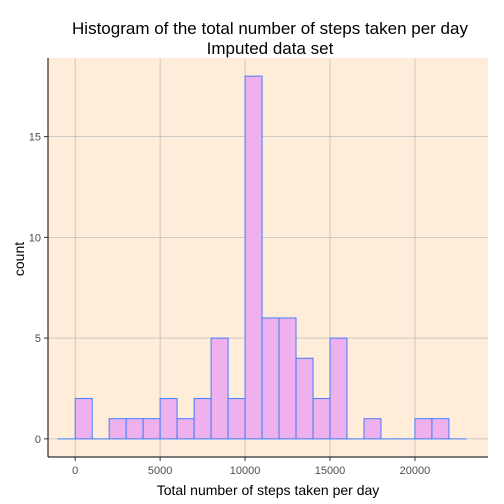 The width and height of the screenshot is (504, 504). Describe the element at coordinates (35, 138) in the screenshot. I see `y-tick-label: 15` at that location.